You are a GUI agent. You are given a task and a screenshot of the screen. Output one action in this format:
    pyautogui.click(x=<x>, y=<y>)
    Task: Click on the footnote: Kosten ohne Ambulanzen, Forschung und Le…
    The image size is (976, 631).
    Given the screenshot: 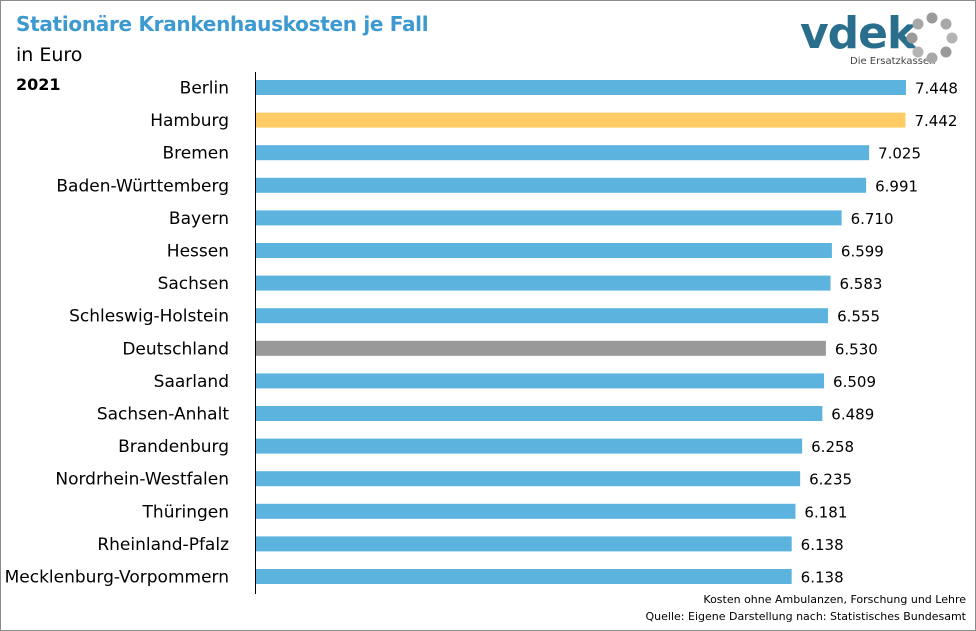 What is the action you would take?
    pyautogui.click(x=834, y=599)
    